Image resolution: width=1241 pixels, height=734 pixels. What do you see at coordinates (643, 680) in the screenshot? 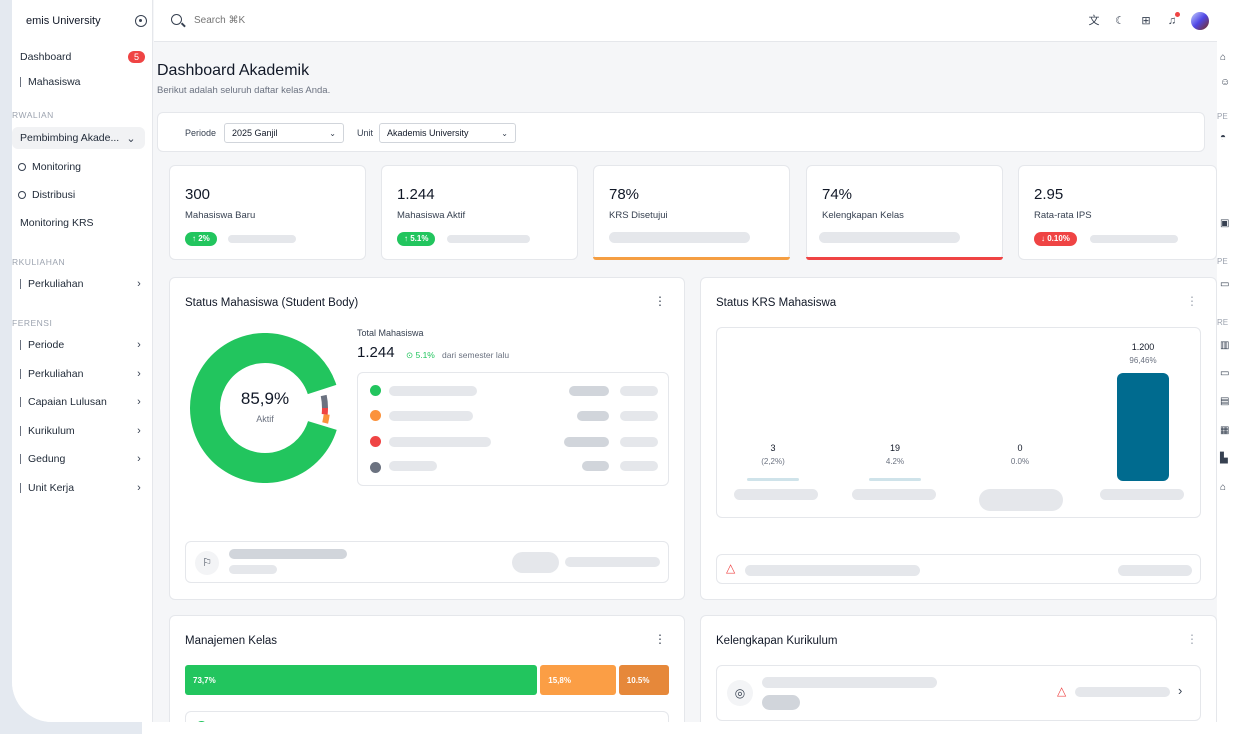
I see `class-segment: 10.5%` at bounding box center [643, 680].